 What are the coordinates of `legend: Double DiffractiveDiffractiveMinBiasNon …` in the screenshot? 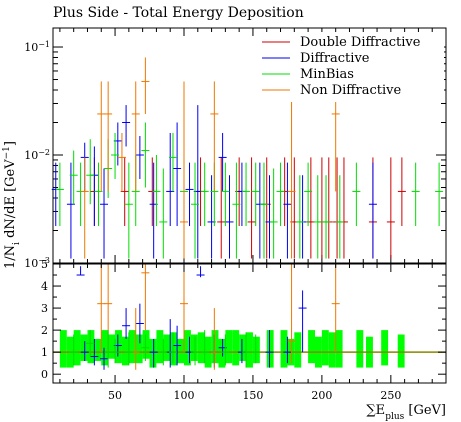 It's located at (351, 67).